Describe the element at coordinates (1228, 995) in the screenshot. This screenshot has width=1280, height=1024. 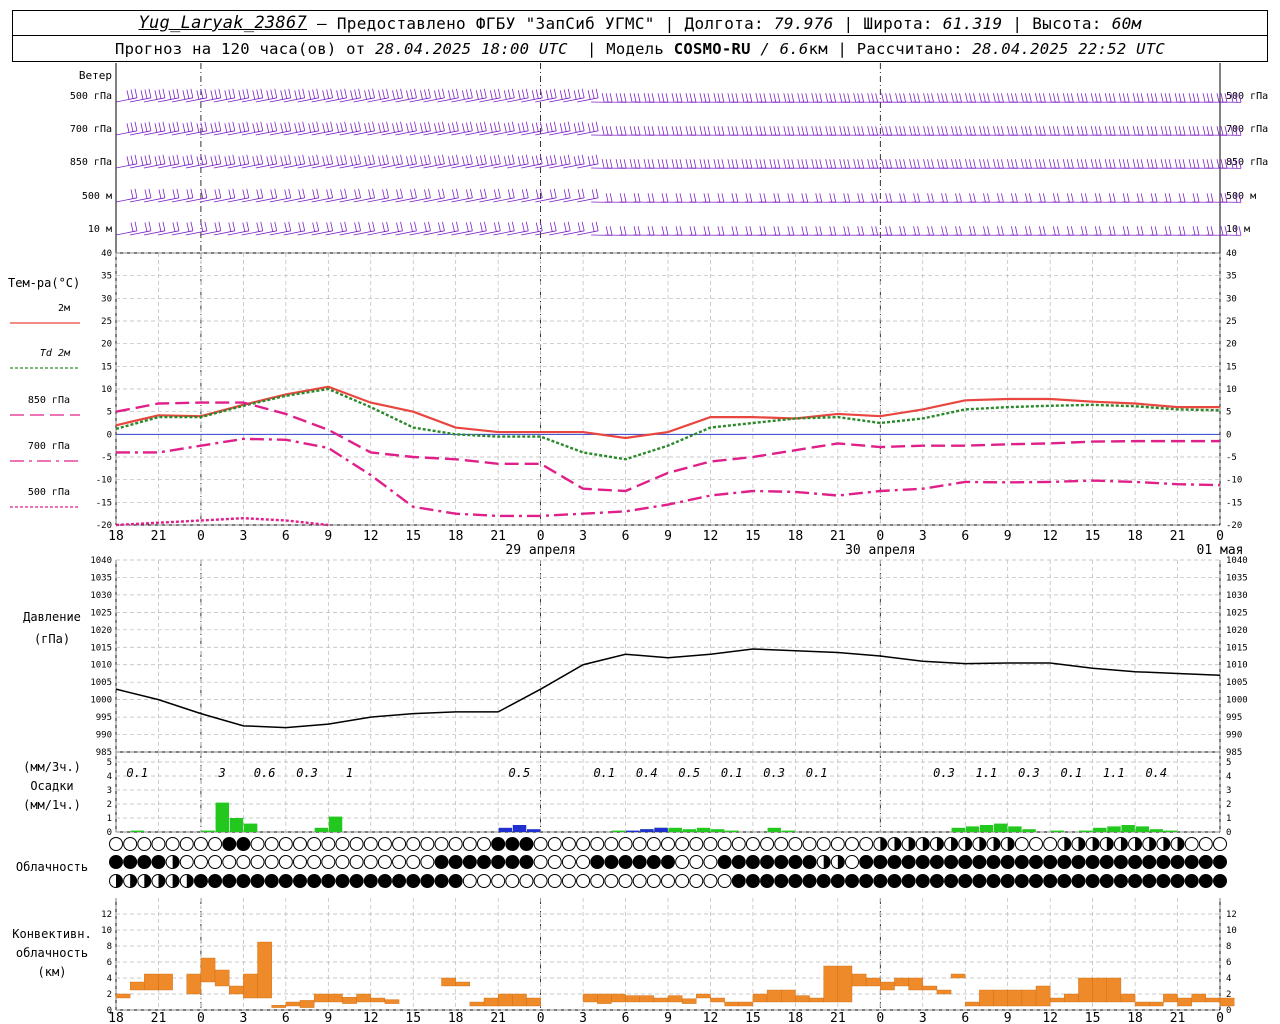
I see `conv-ytick-right: 2` at that location.